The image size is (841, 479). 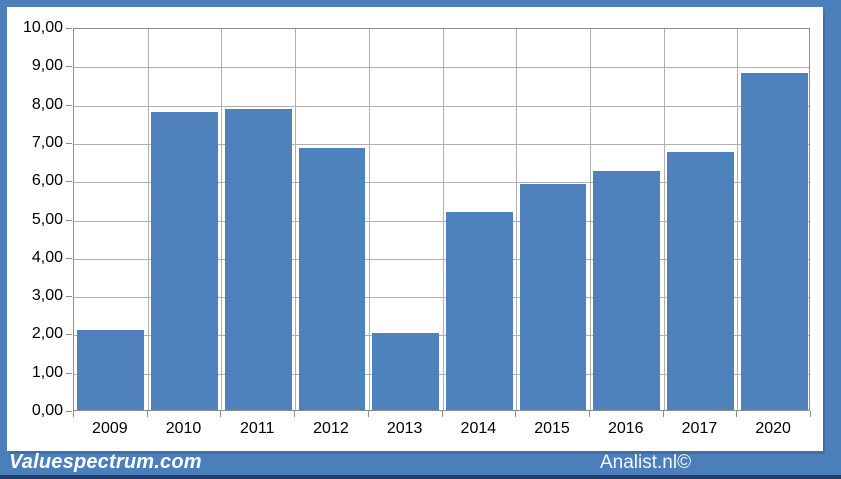 I want to click on y-tick-label: 10,00, so click(x=42, y=27).